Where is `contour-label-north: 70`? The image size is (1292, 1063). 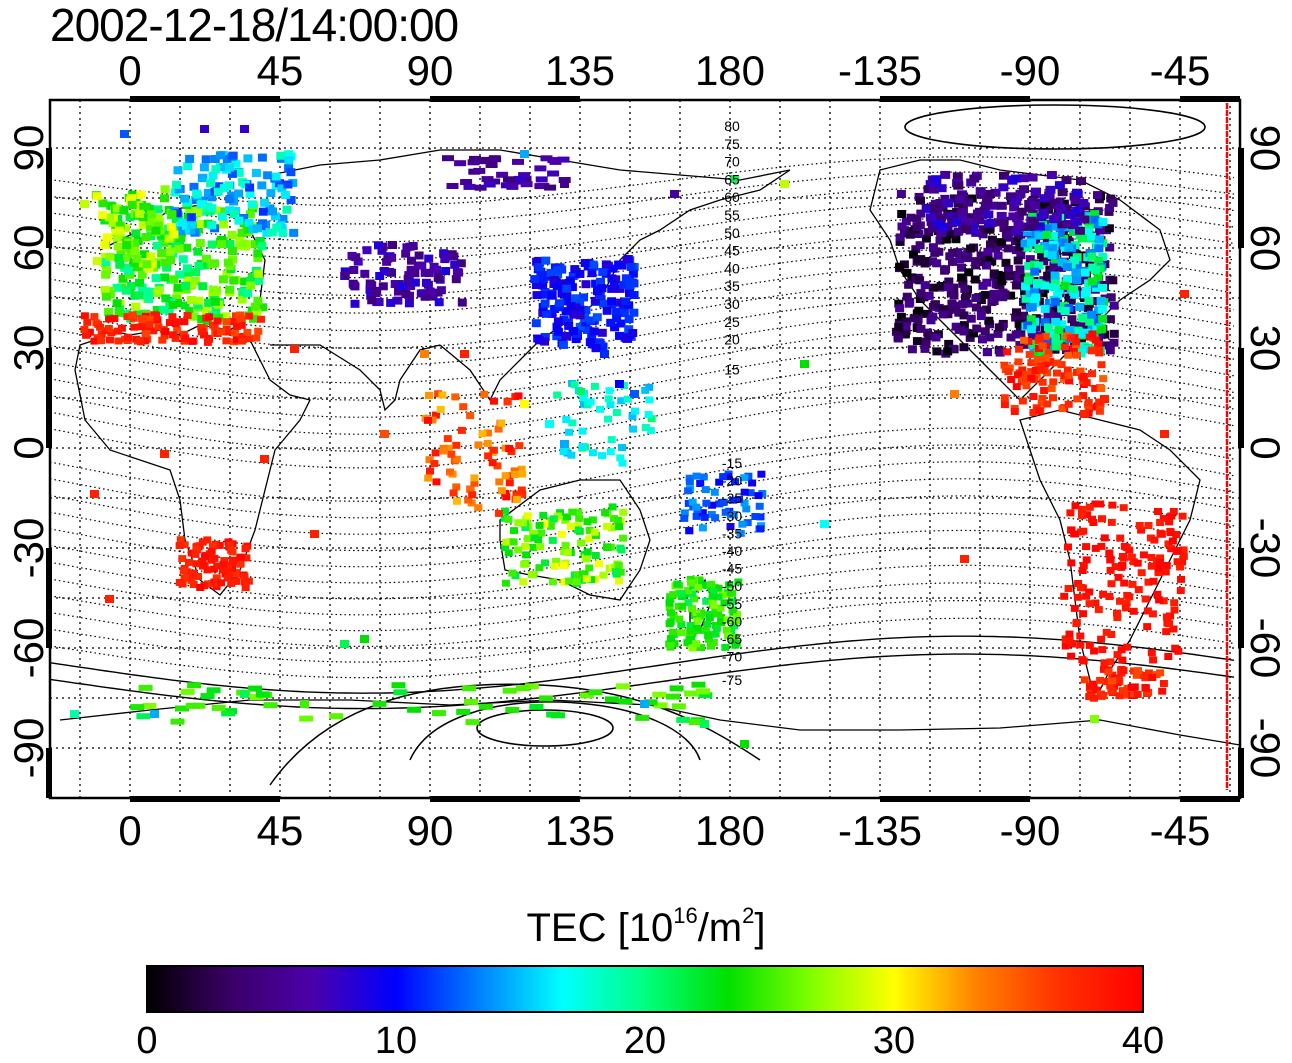 contour-label-north: 70 is located at coordinates (732, 162).